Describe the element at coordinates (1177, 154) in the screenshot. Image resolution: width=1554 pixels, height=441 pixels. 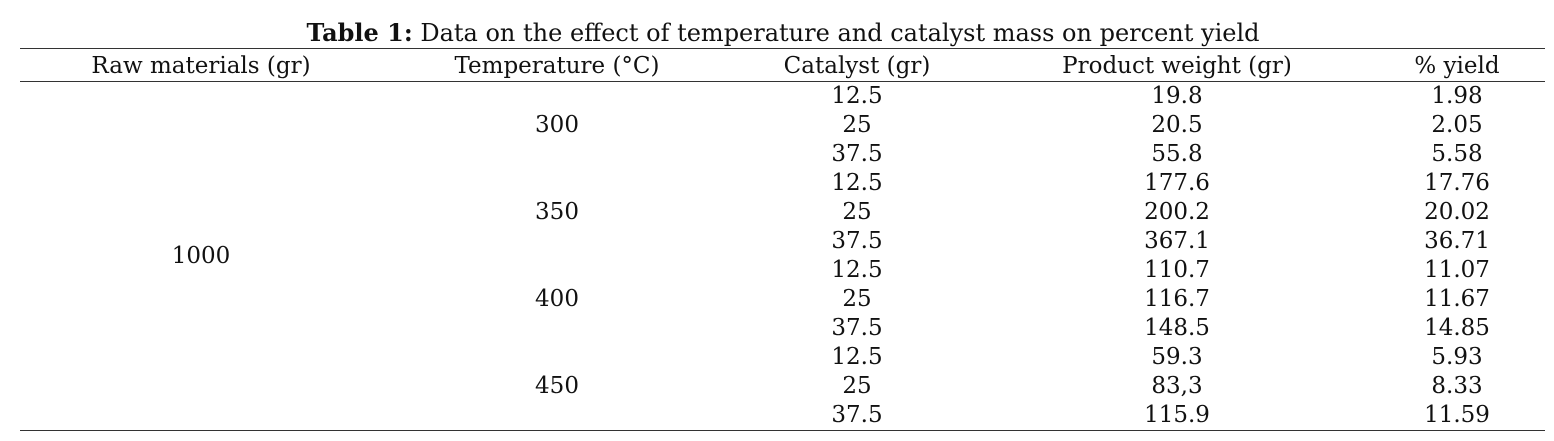
I see `product-weight-cell: 55.8` at that location.